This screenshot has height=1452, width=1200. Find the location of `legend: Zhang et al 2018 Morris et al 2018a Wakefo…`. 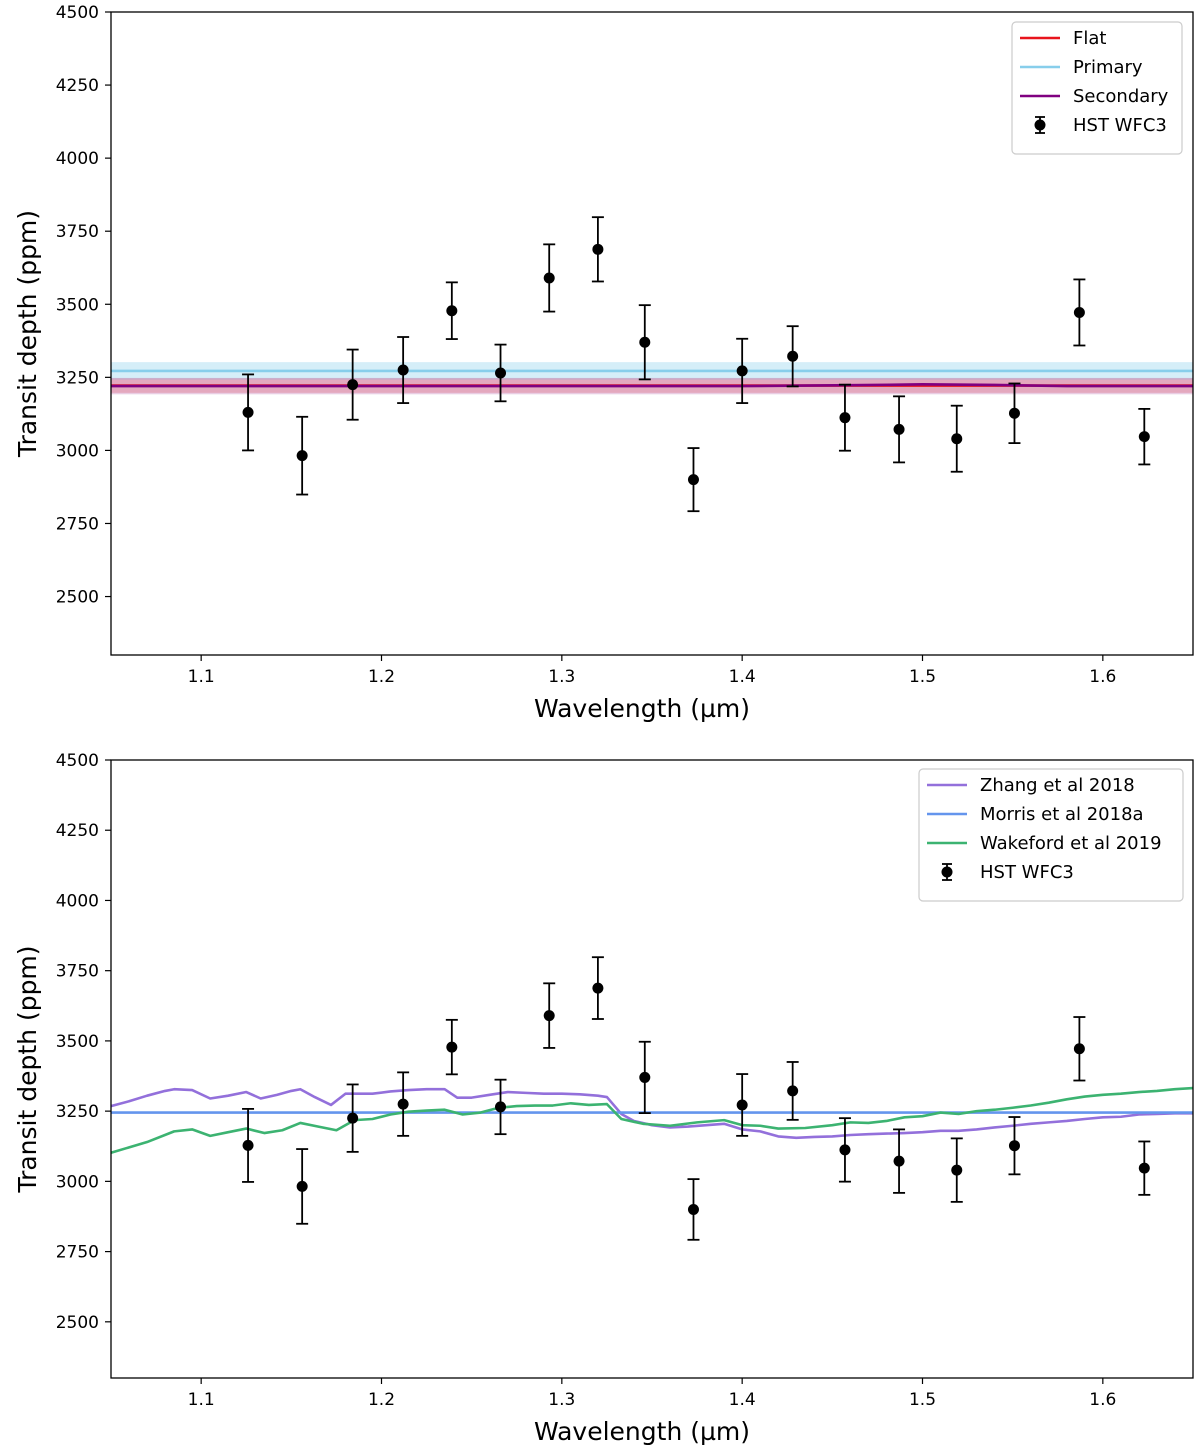

legend: Zhang et al 2018 Morris et al 2018a Wakefo… is located at coordinates (1051, 835).